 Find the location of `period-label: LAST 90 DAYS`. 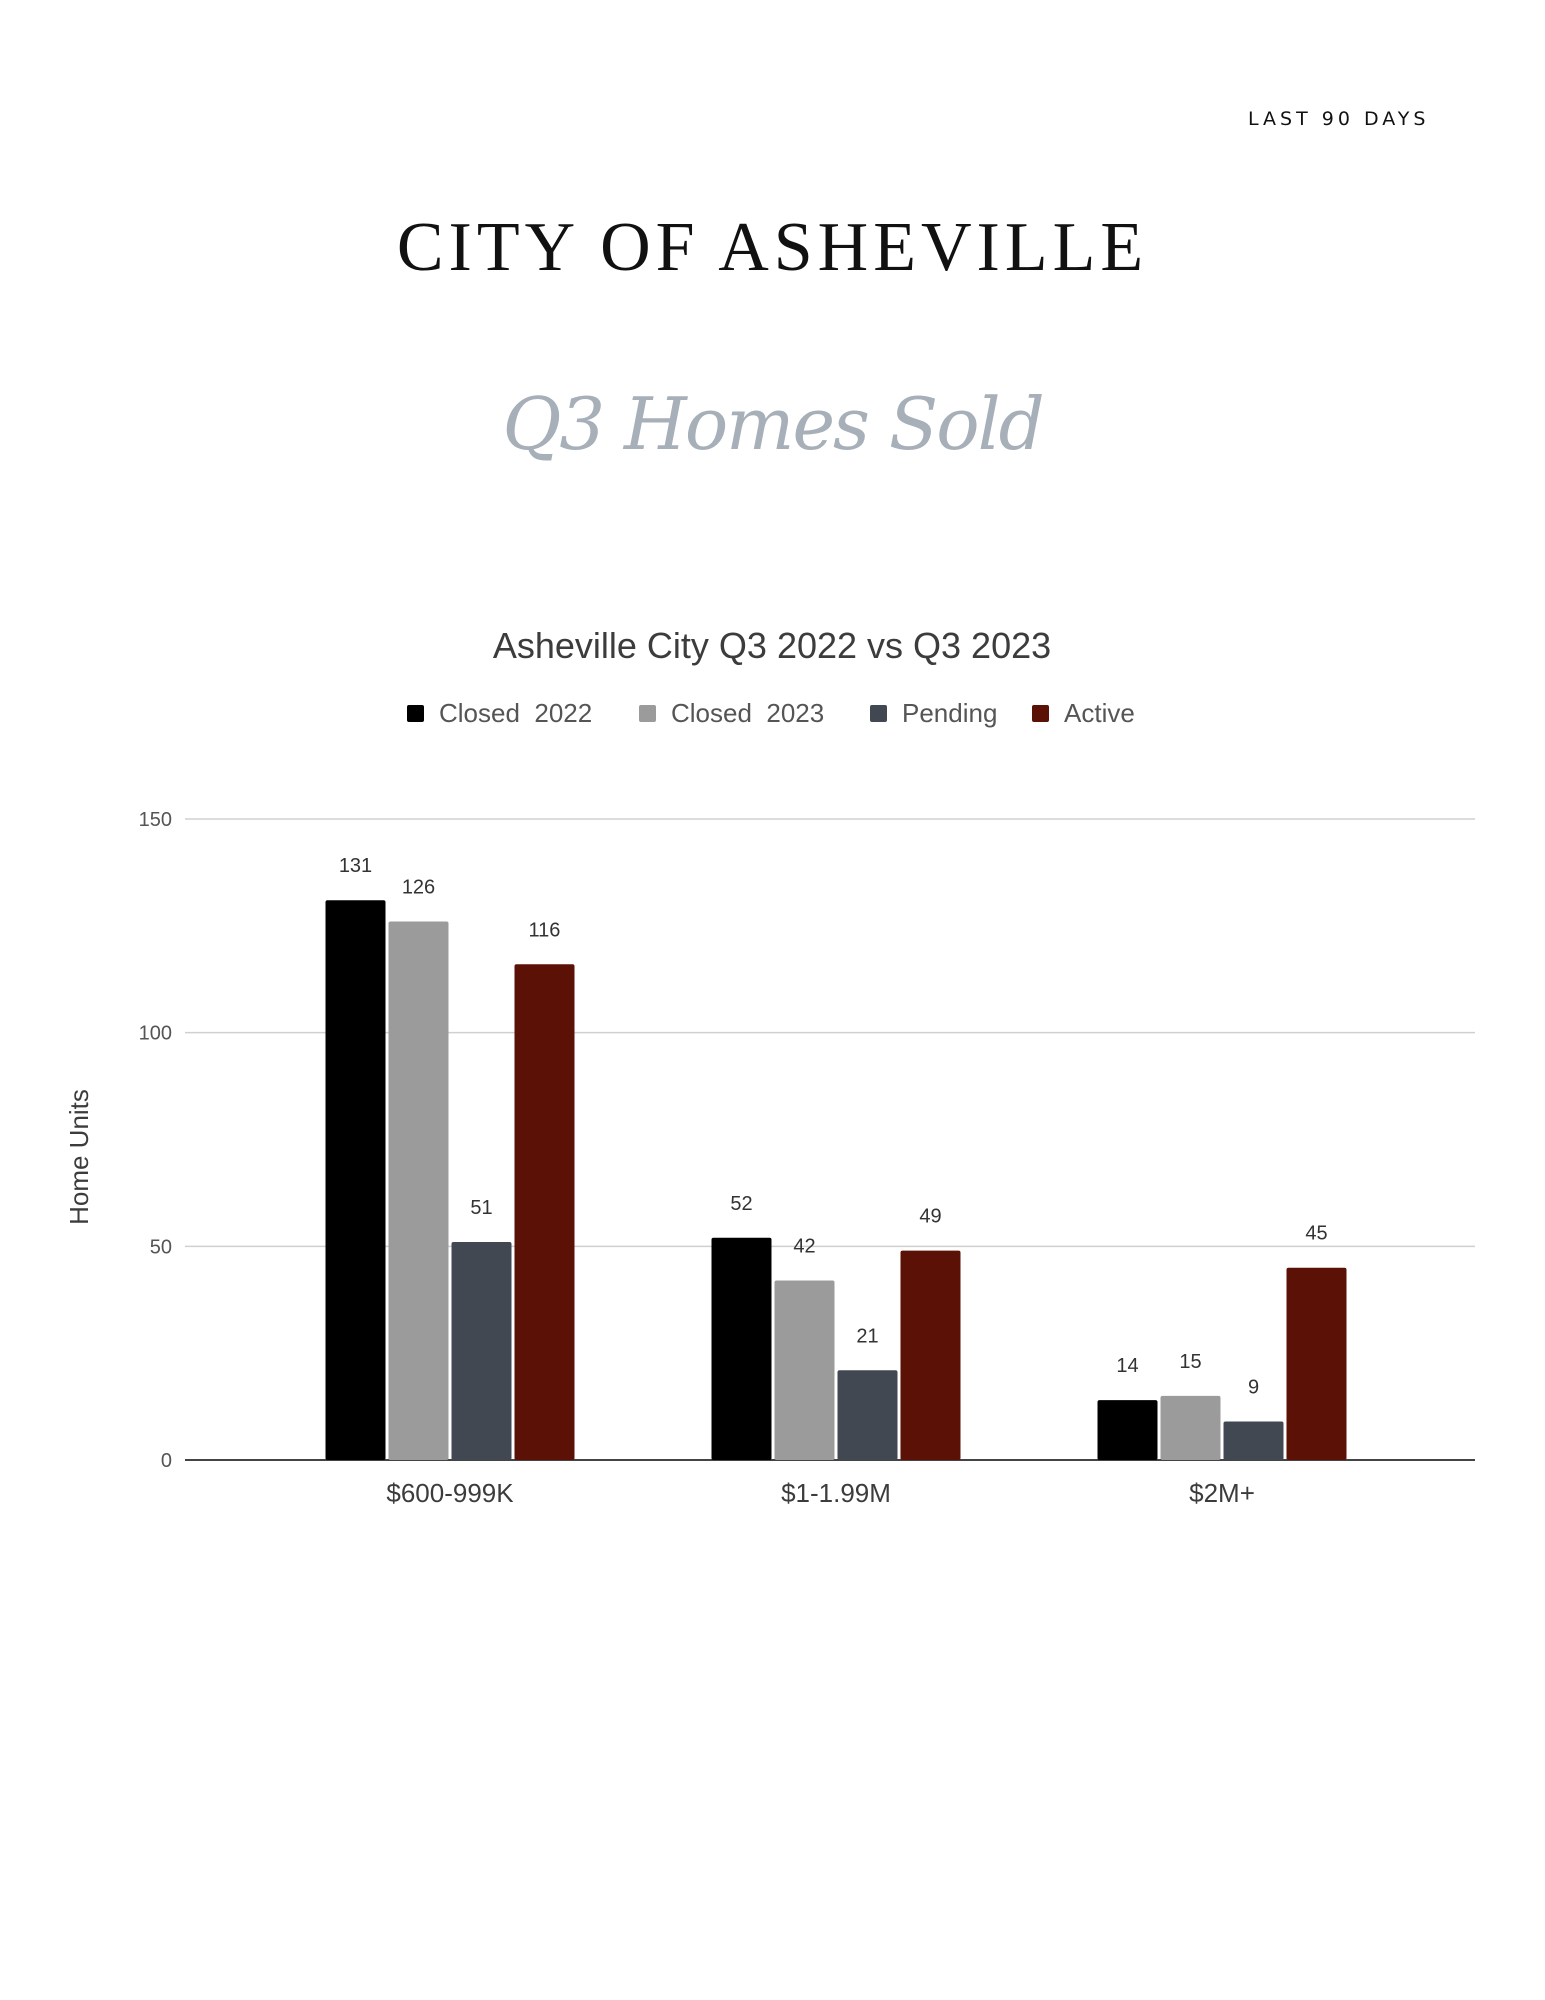

period-label: LAST 90 DAYS is located at coordinates (1339, 119).